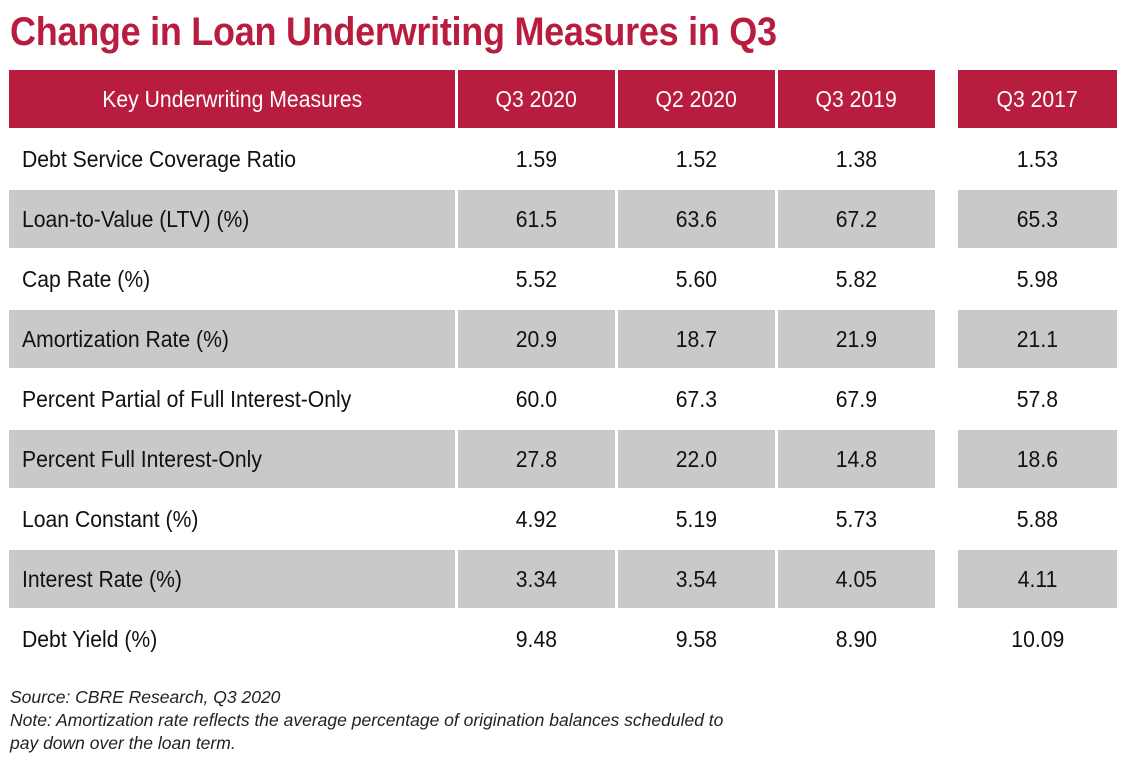 The image size is (1131, 765). I want to click on table-cell: 67.3, so click(696, 399).